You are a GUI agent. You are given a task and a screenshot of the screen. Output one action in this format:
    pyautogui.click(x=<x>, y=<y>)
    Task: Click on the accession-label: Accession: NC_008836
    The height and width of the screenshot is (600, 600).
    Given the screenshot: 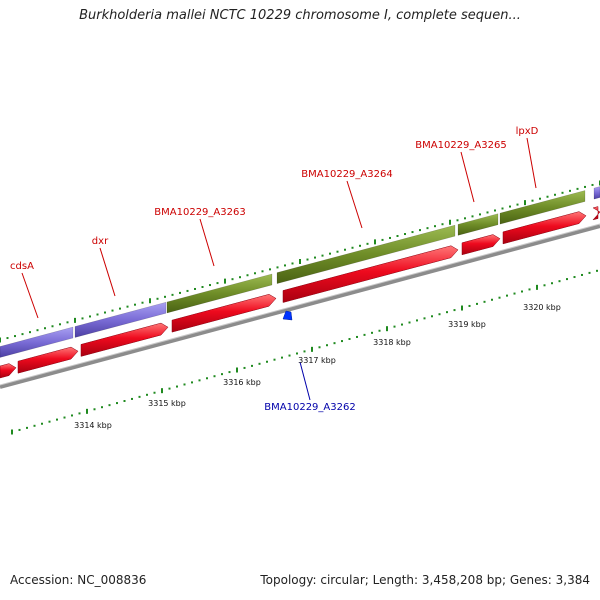 What is the action you would take?
    pyautogui.click(x=78, y=580)
    